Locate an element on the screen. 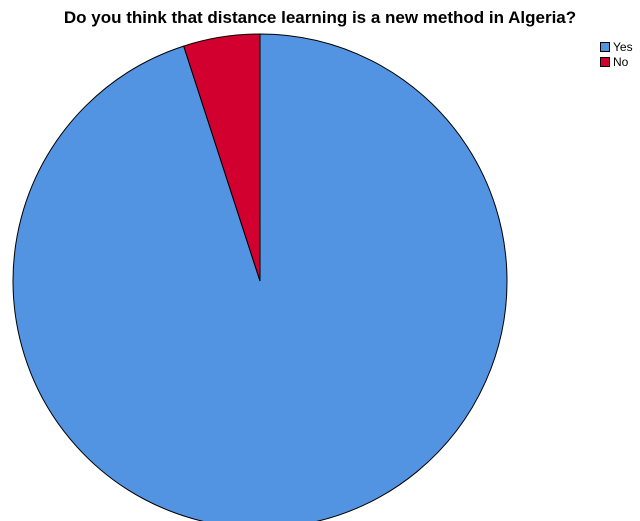 The image size is (640, 521). legend-swatch-no is located at coordinates (605, 61).